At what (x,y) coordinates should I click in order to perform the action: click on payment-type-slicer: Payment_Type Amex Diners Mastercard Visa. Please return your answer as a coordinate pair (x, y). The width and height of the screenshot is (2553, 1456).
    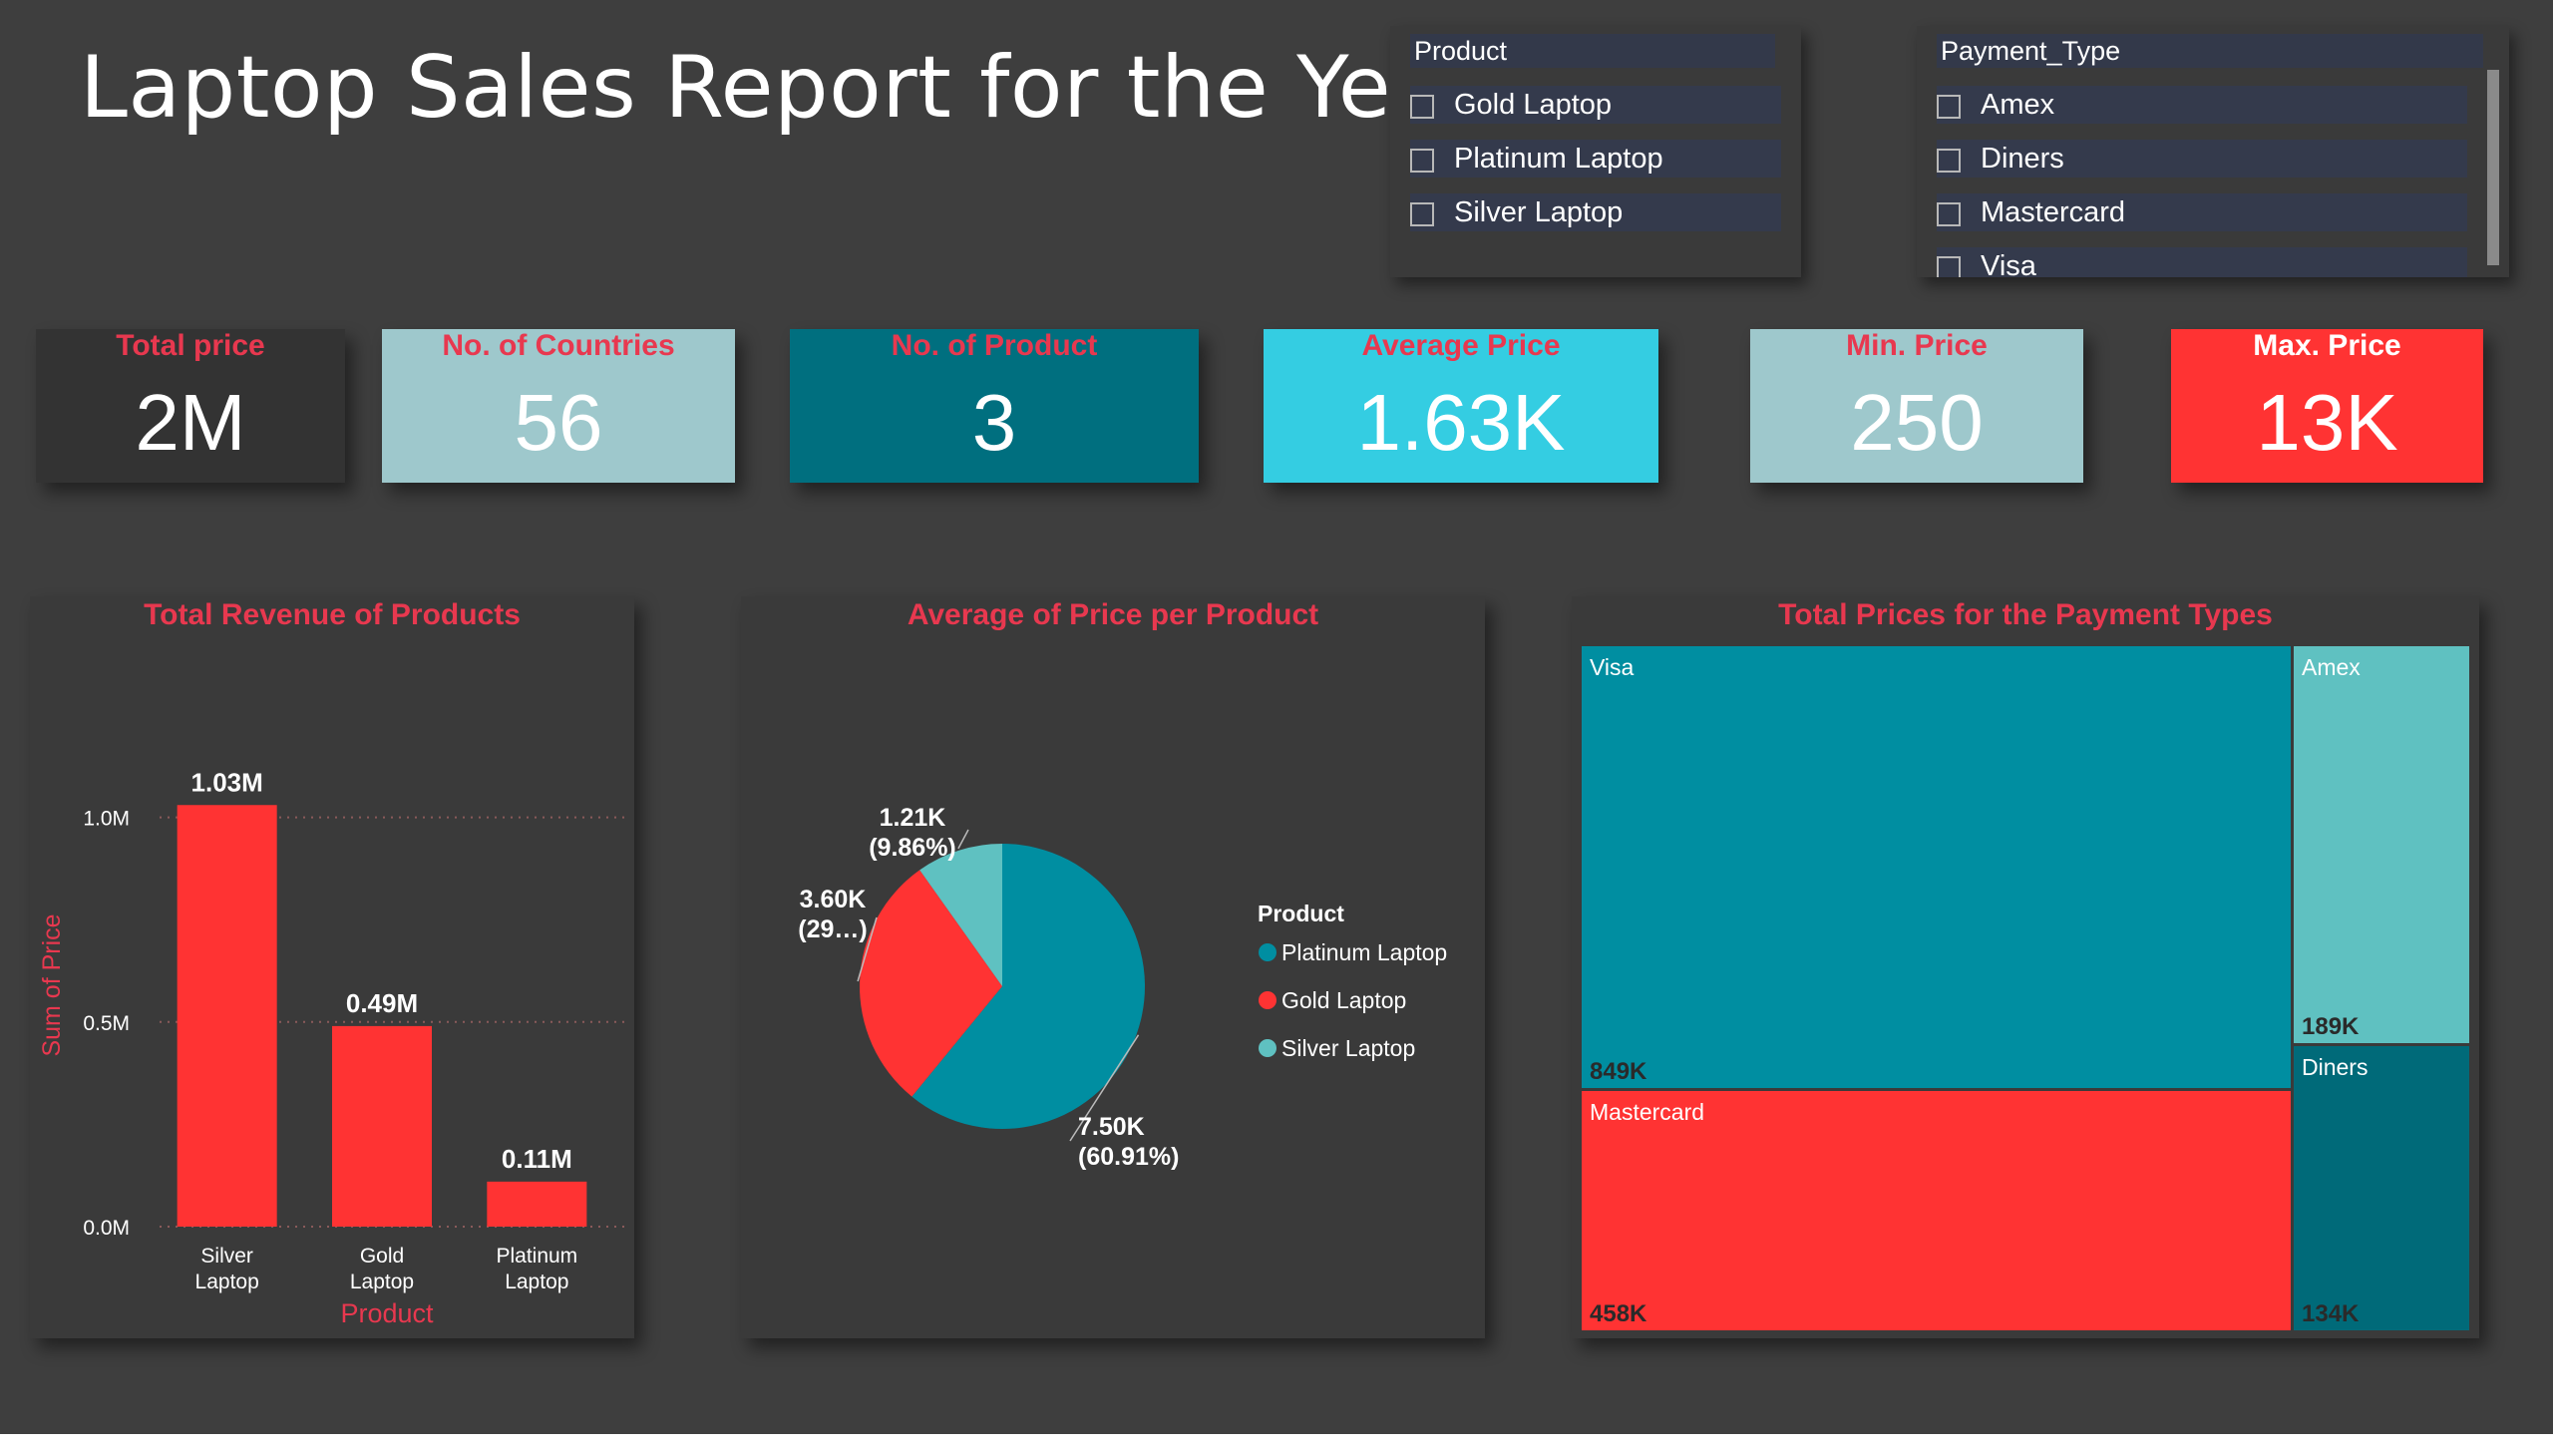
    Looking at the image, I should click on (2213, 151).